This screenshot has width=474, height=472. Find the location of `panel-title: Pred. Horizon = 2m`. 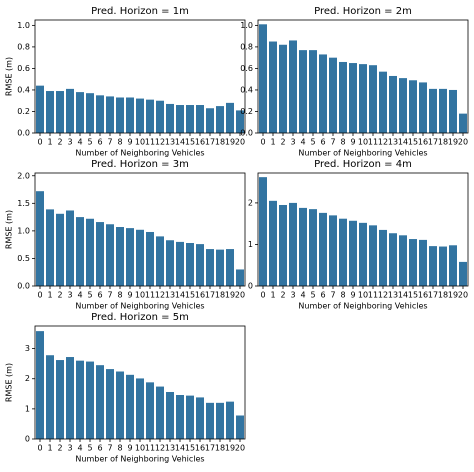

panel-title: Pred. Horizon = 2m is located at coordinates (363, 11).